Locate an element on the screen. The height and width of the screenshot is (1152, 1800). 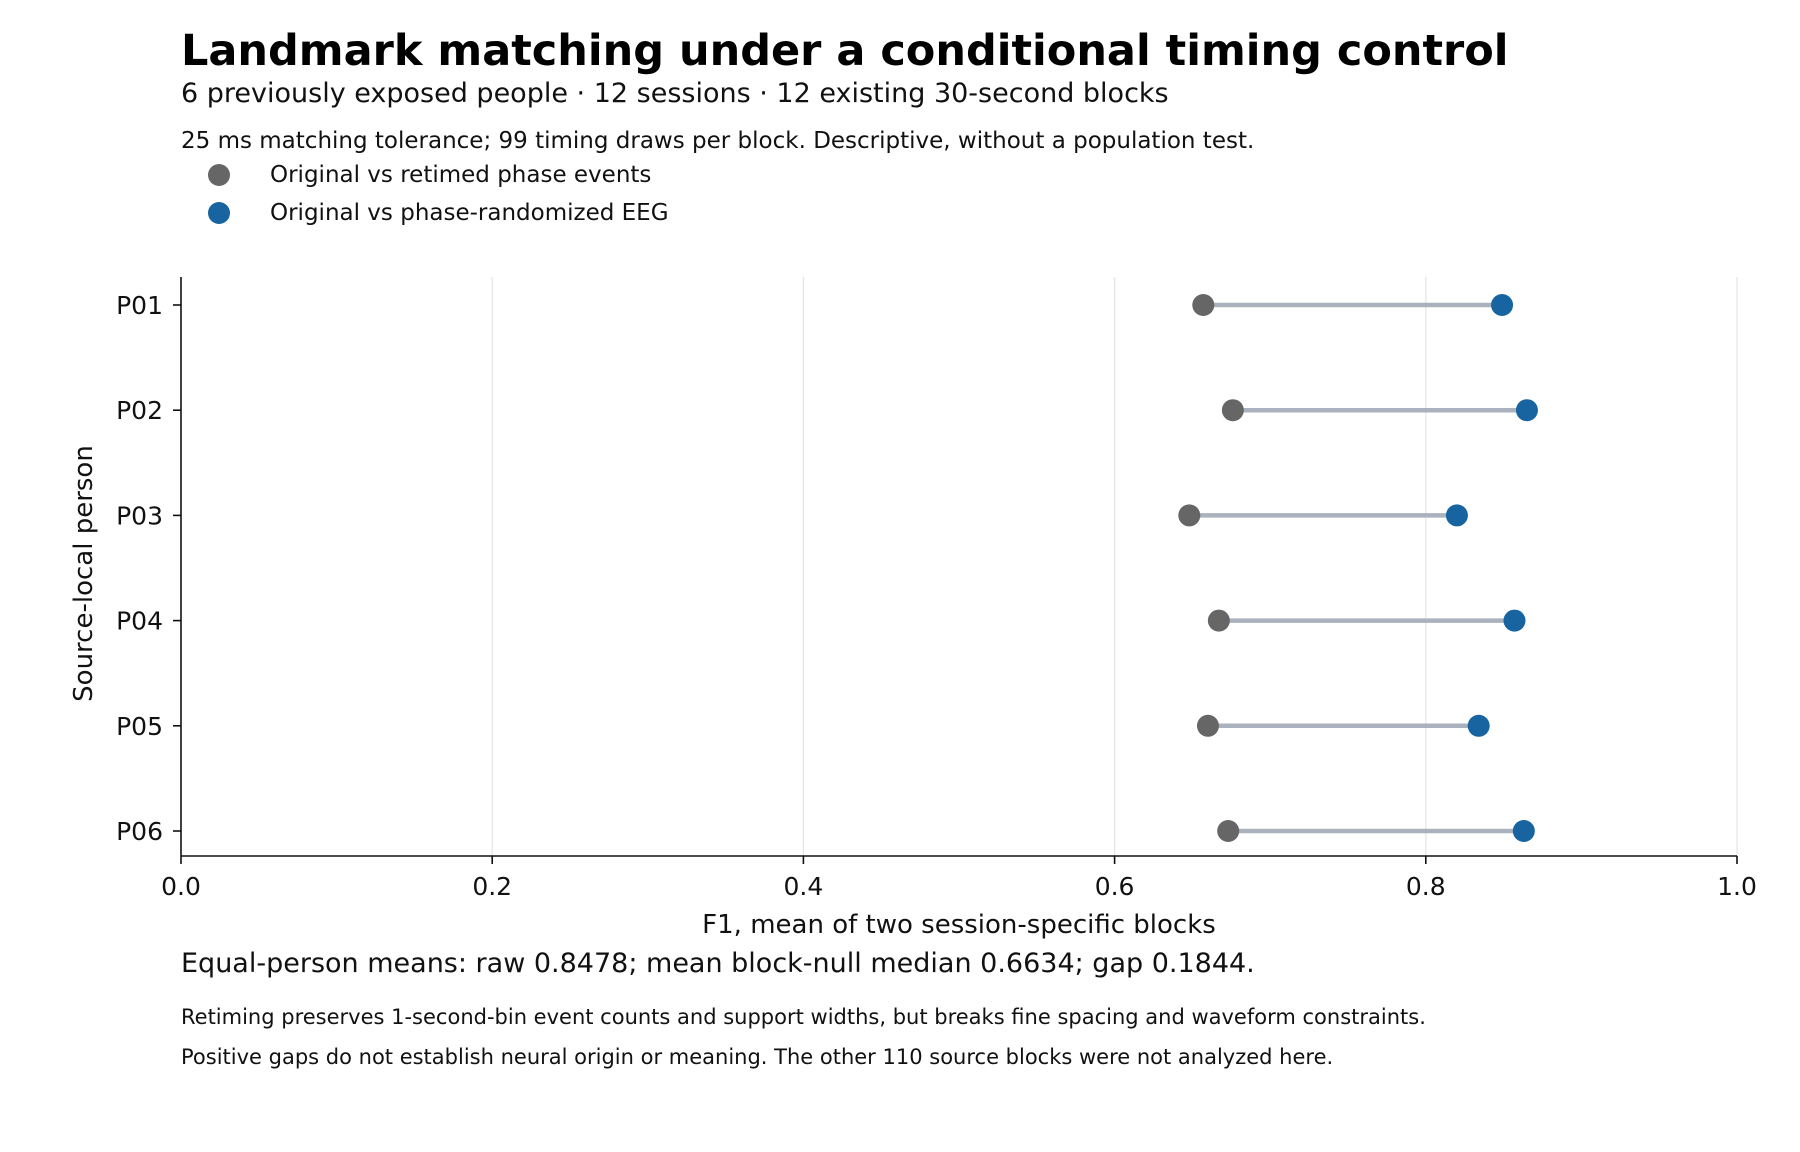
point-phase-randomized-P02 is located at coordinates (1526, 410).